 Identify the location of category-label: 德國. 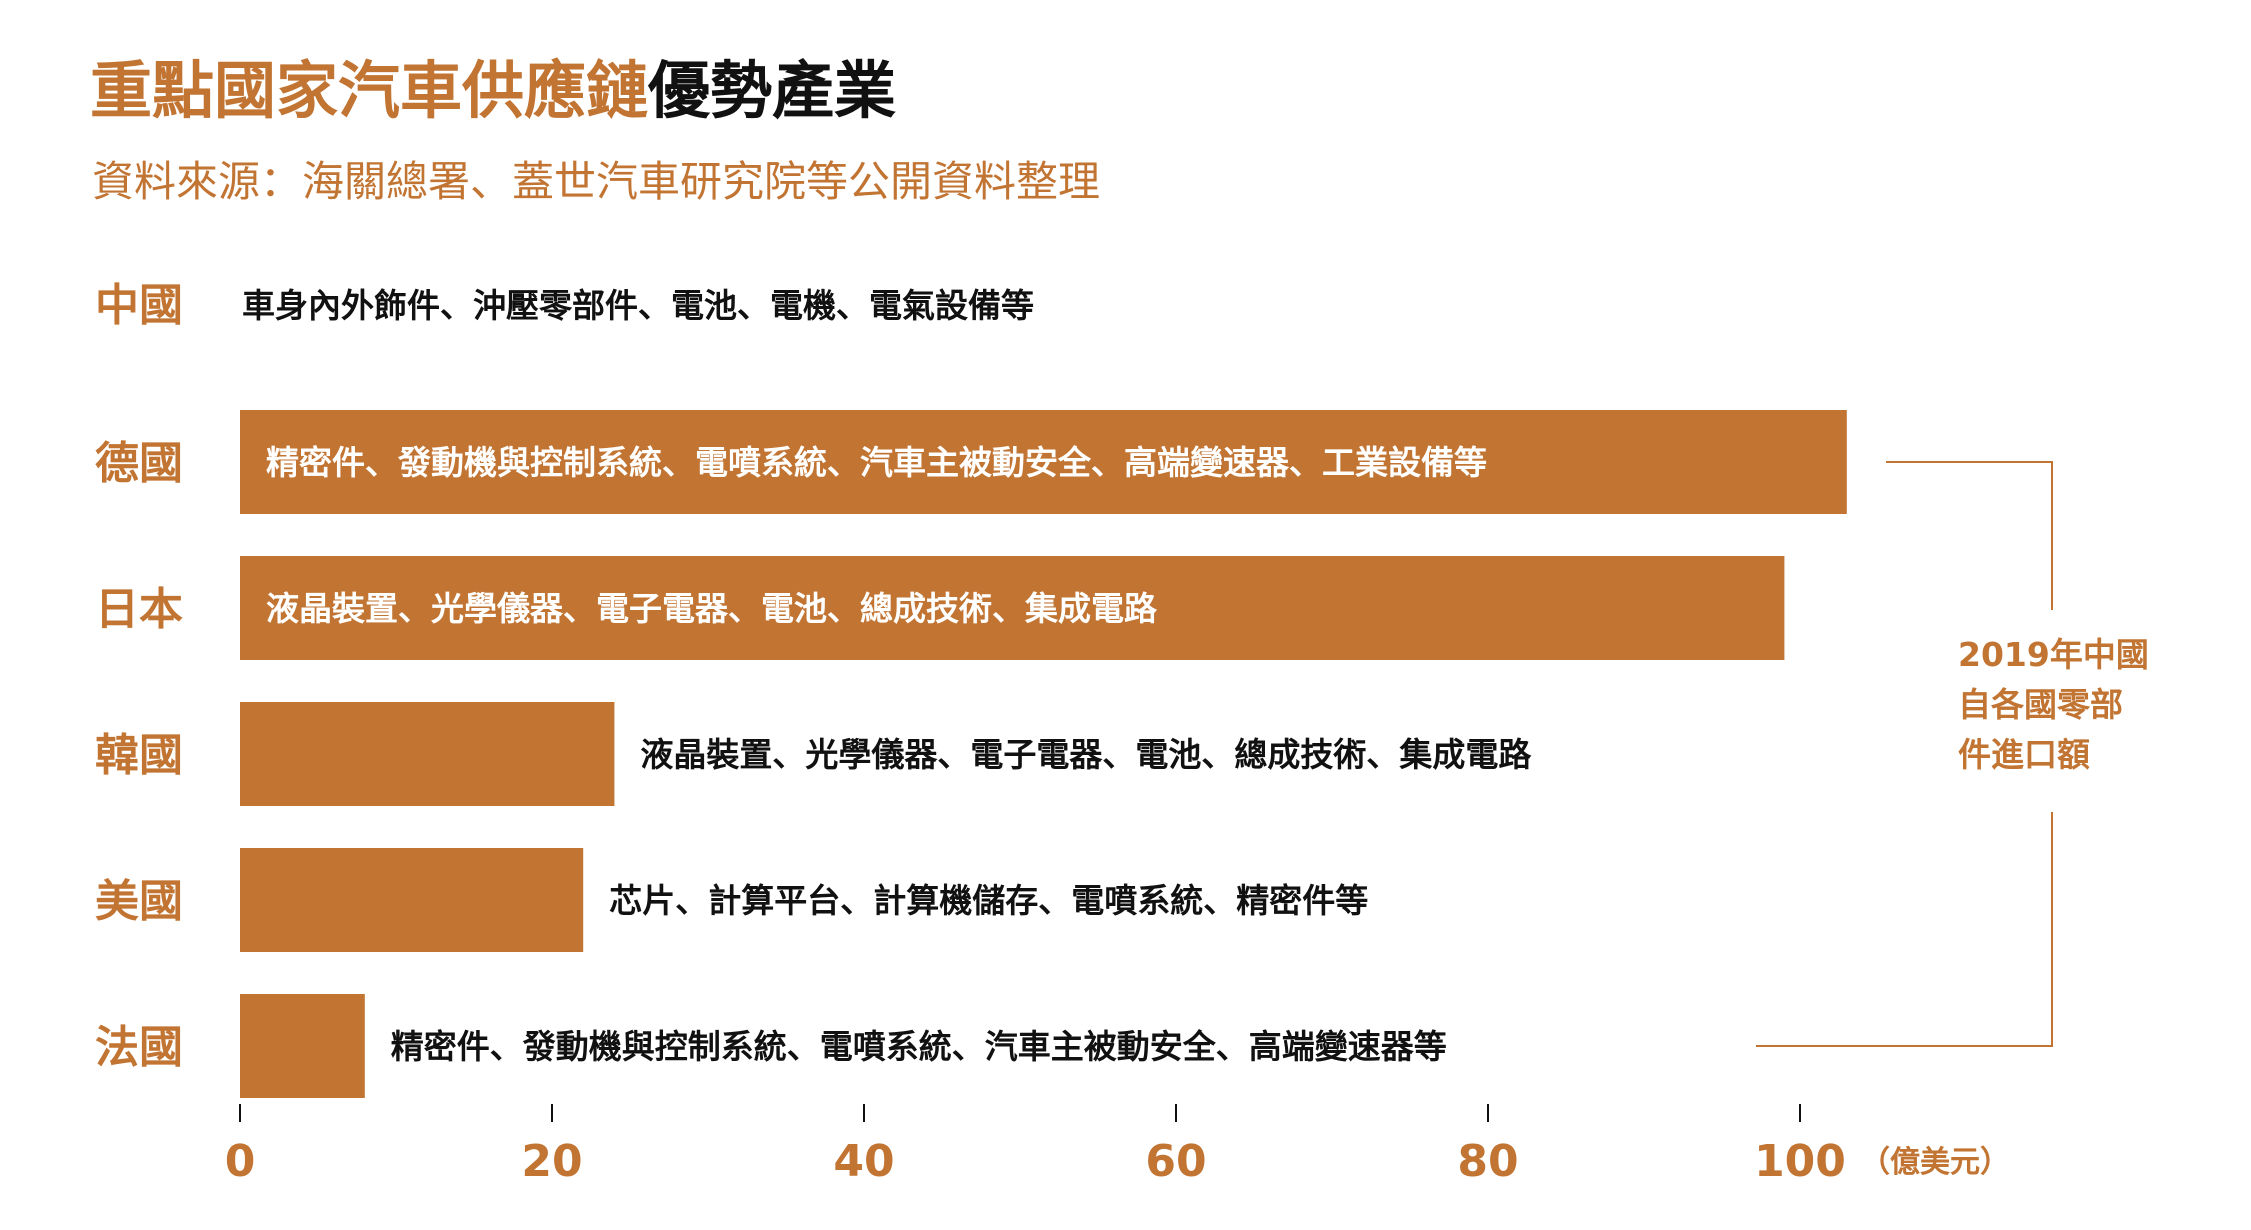
(139, 463).